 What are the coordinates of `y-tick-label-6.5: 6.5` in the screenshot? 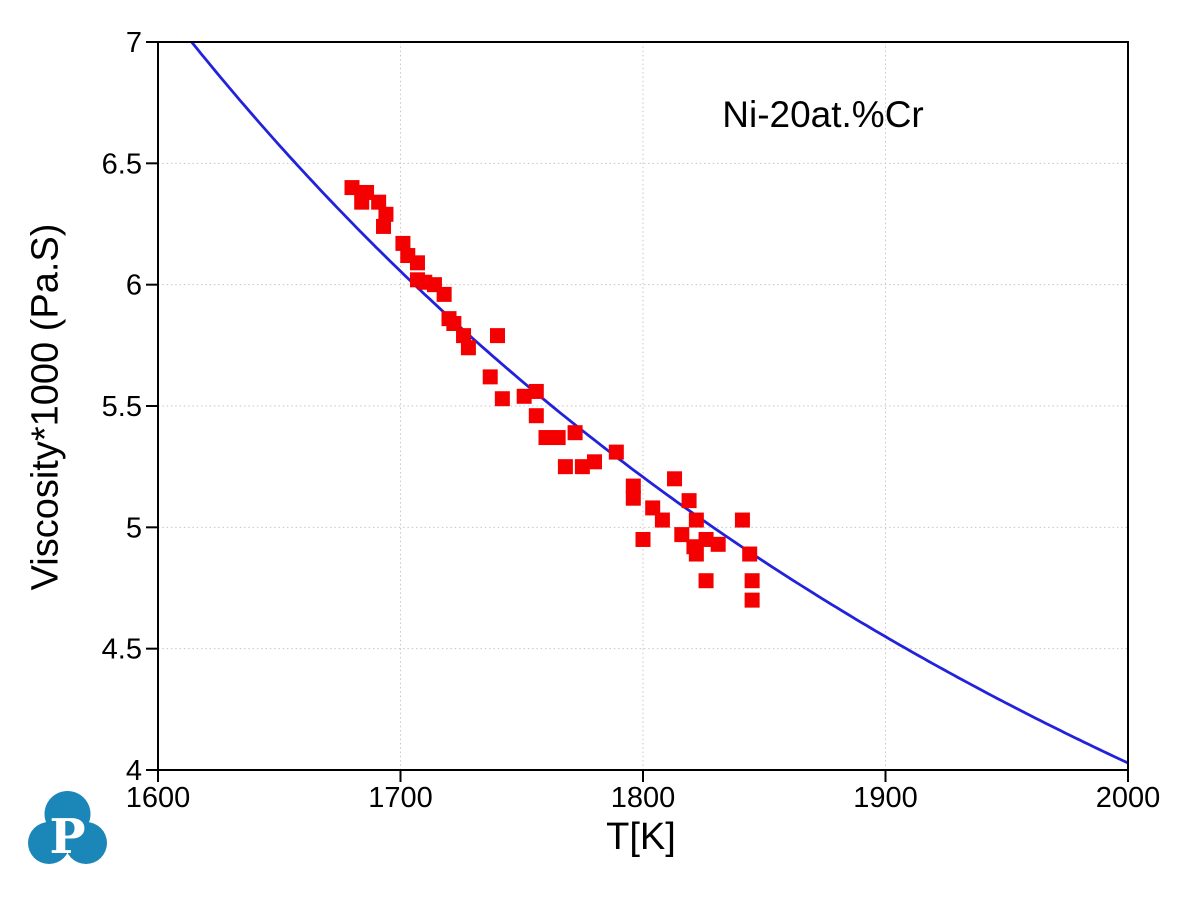 It's located at (122, 164).